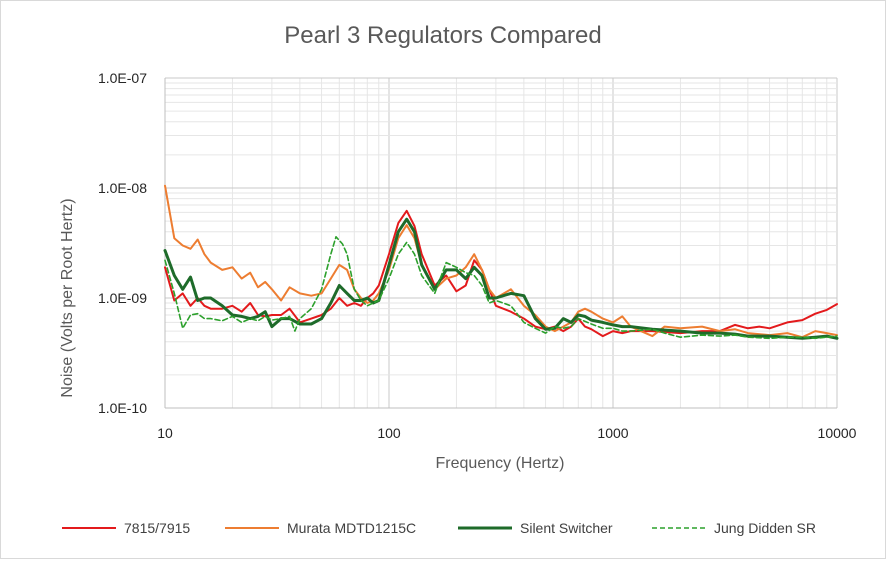 The image size is (892, 563). I want to click on x-tick-label: 10000, so click(837, 433).